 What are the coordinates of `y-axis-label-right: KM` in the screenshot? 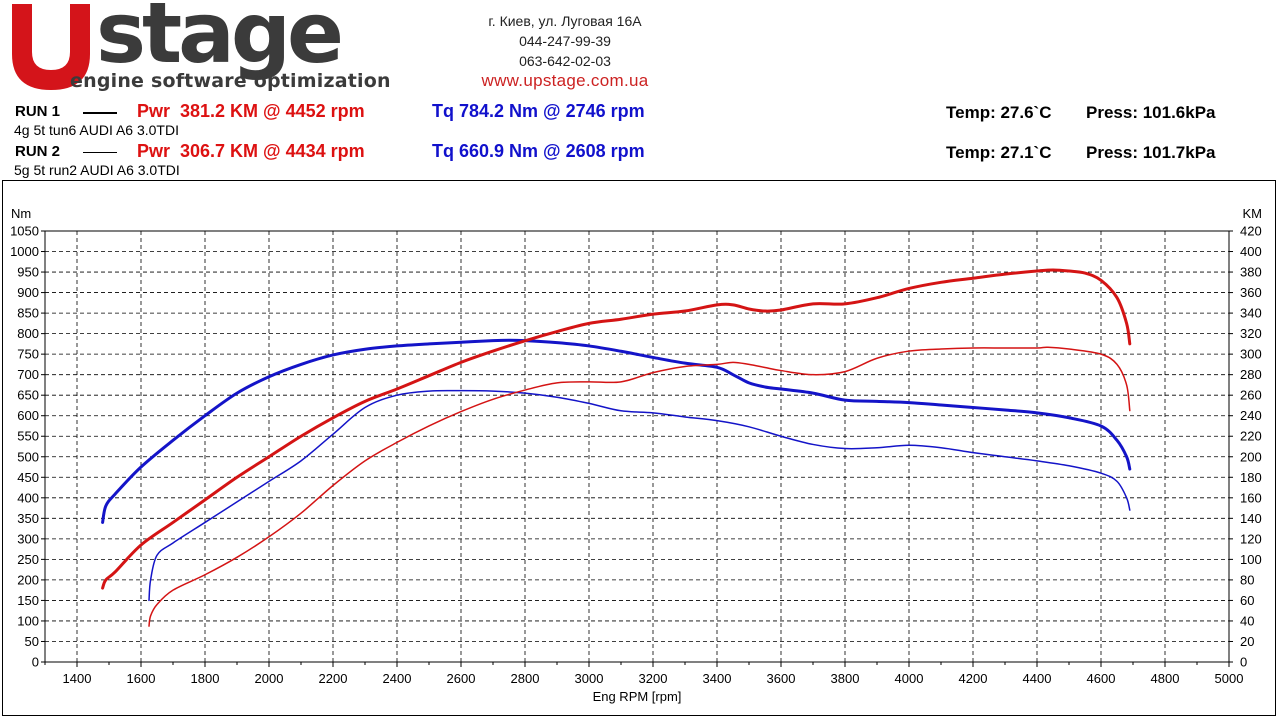 It's located at (1253, 213).